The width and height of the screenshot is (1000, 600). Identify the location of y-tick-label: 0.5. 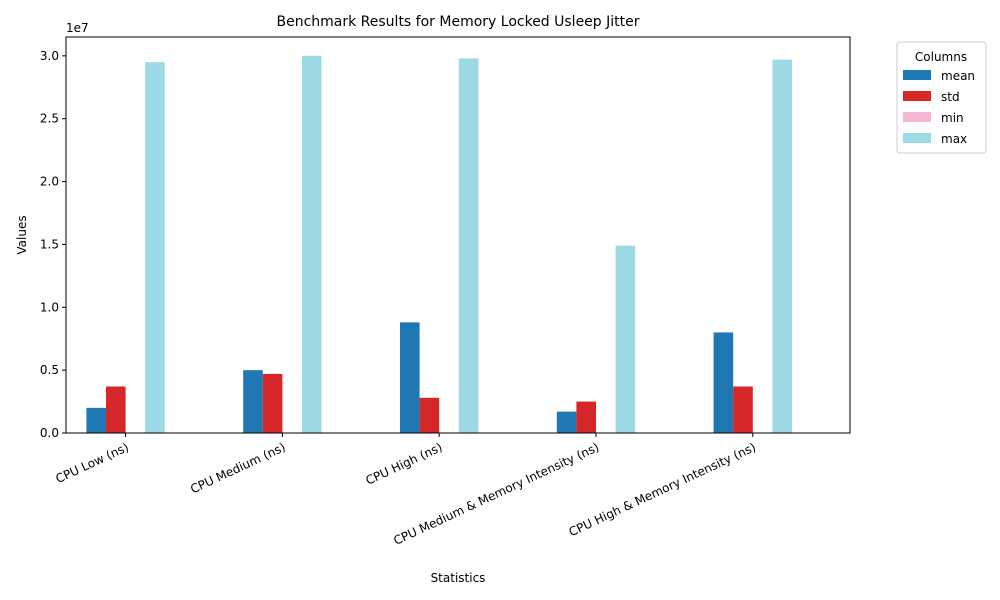
(49, 370).